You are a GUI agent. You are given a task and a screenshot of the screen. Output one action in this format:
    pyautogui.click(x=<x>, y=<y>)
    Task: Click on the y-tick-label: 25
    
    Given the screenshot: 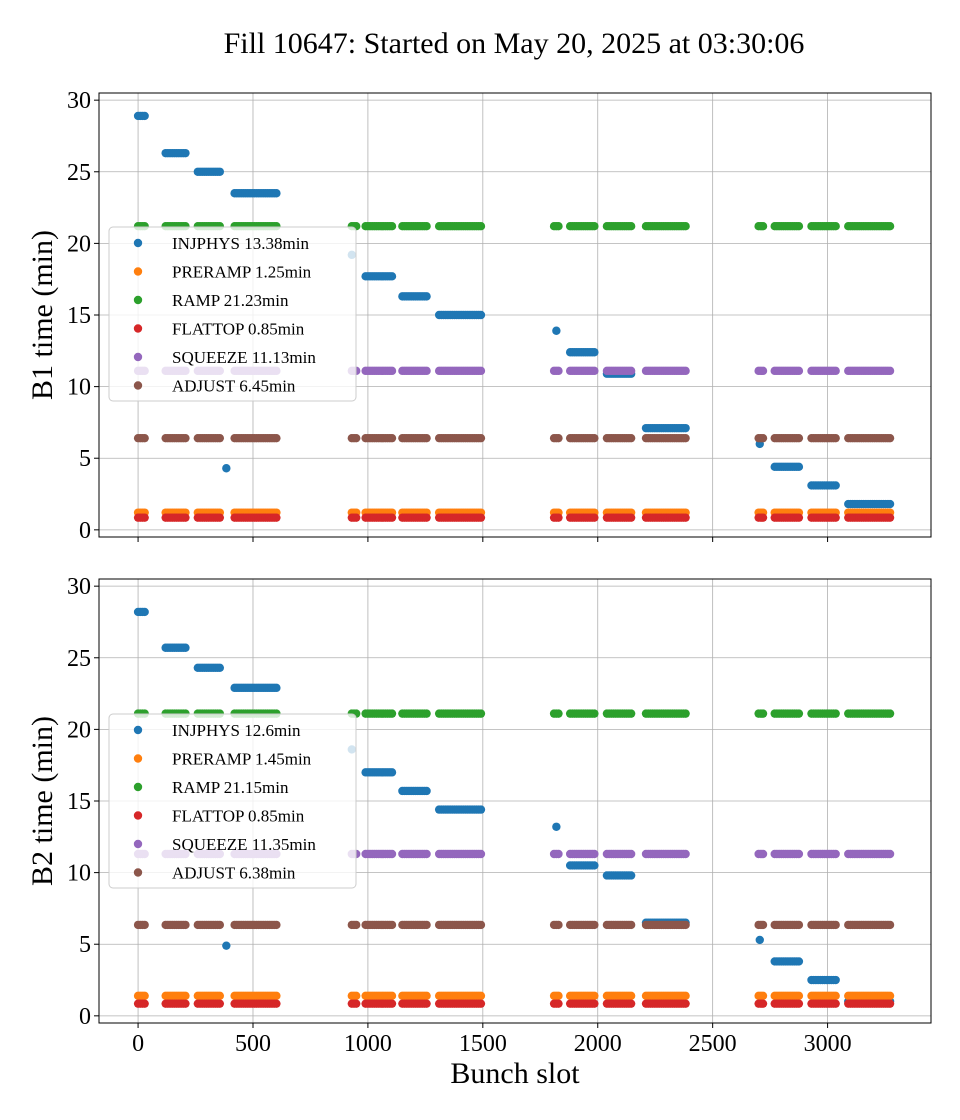 What is the action you would take?
    pyautogui.click(x=79, y=173)
    